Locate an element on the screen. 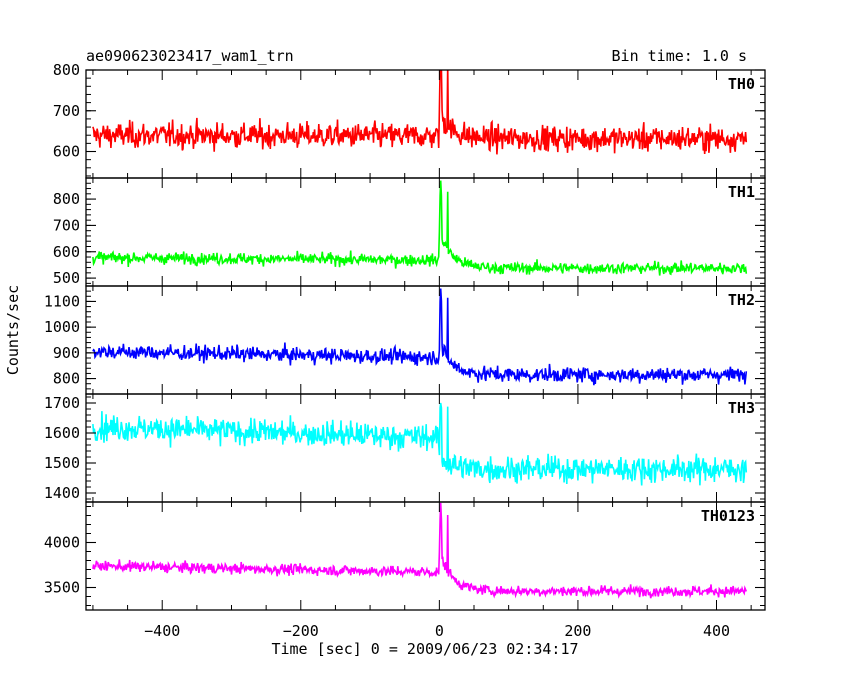 This screenshot has height=680, width=850. panel-label: TH0123 is located at coordinates (728, 516).